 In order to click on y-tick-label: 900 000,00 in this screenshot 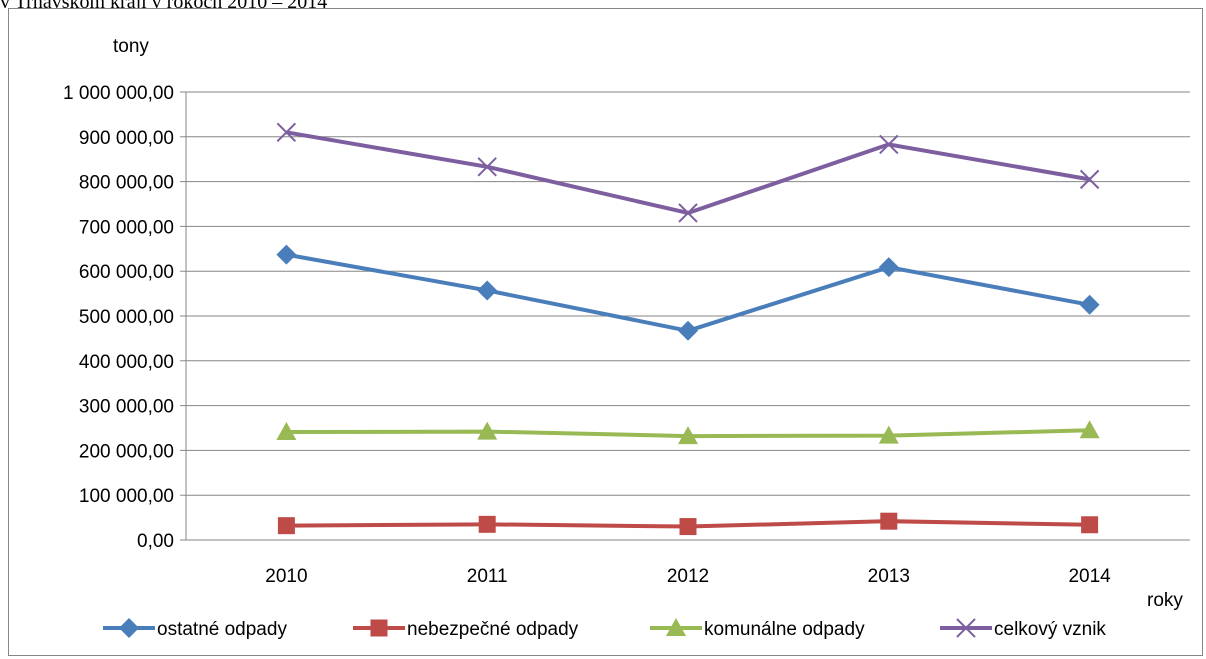, I will do `click(126, 138)`.